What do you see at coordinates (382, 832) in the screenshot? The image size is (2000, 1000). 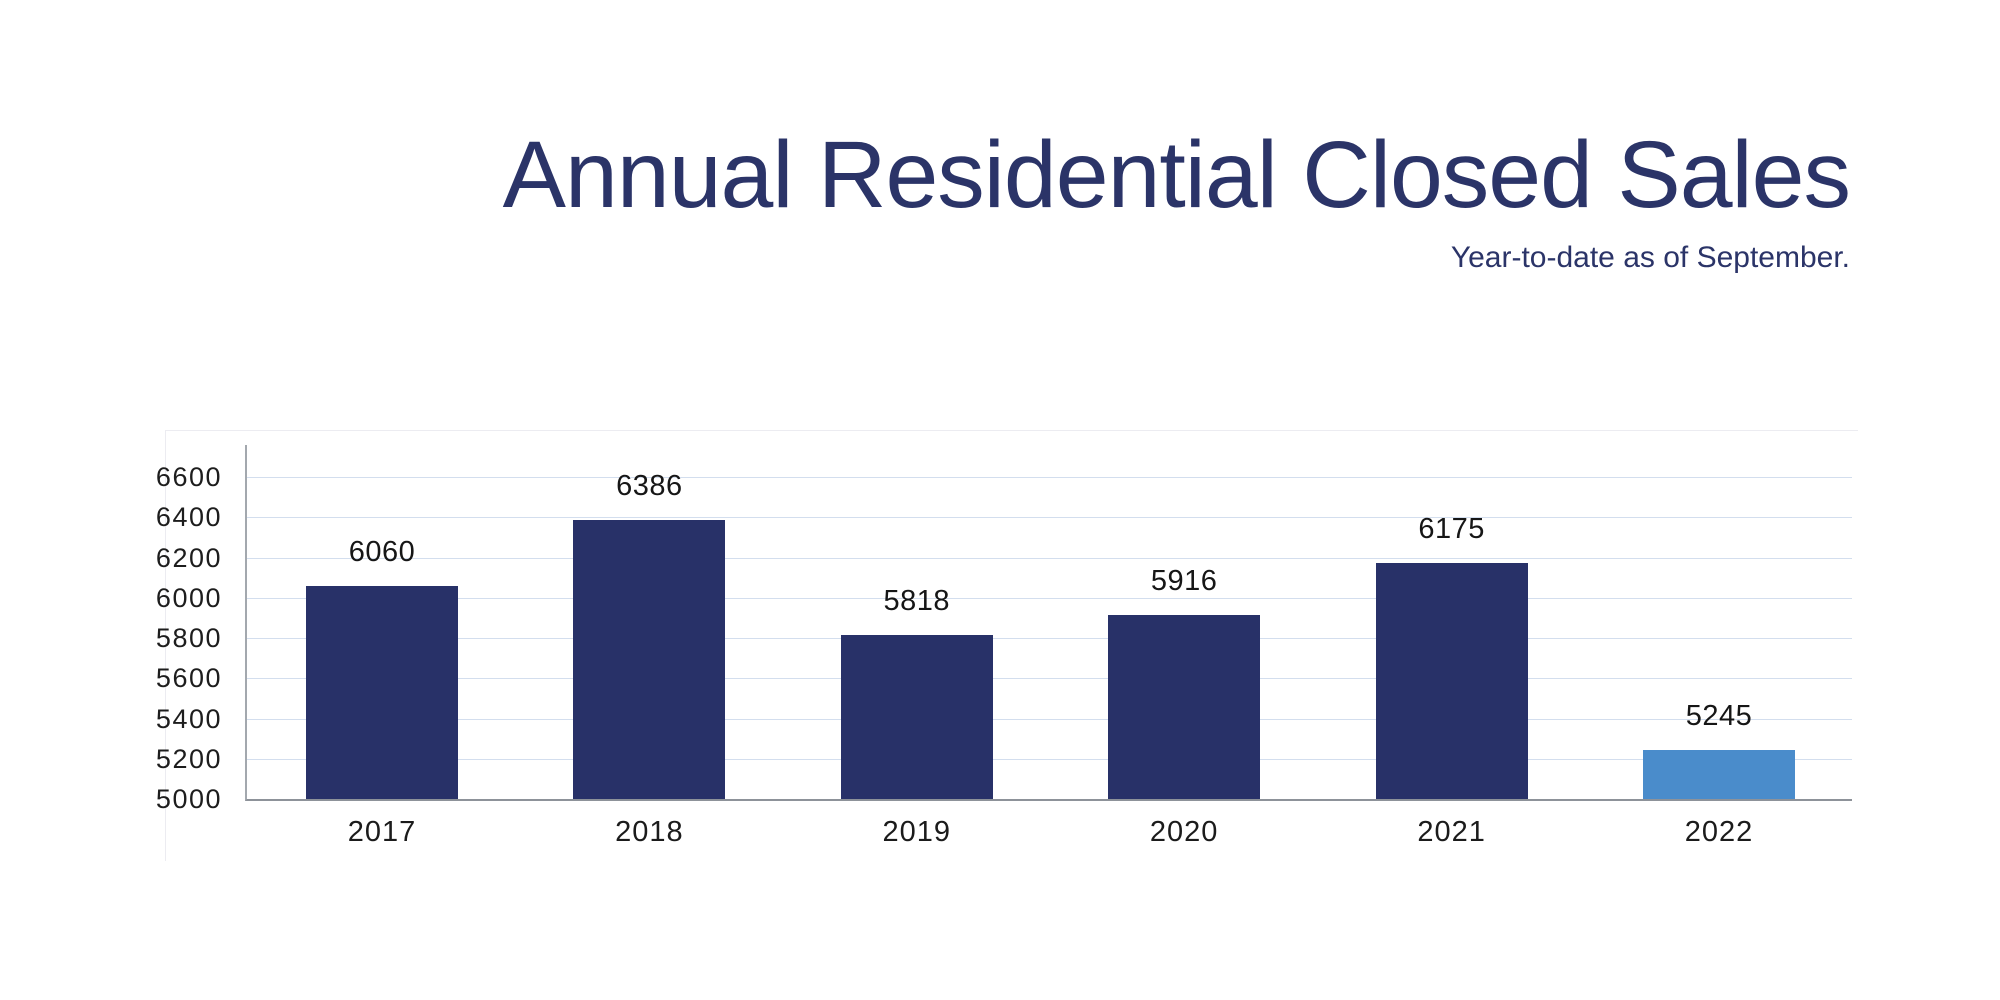 I see `x-axis-label: 2017` at bounding box center [382, 832].